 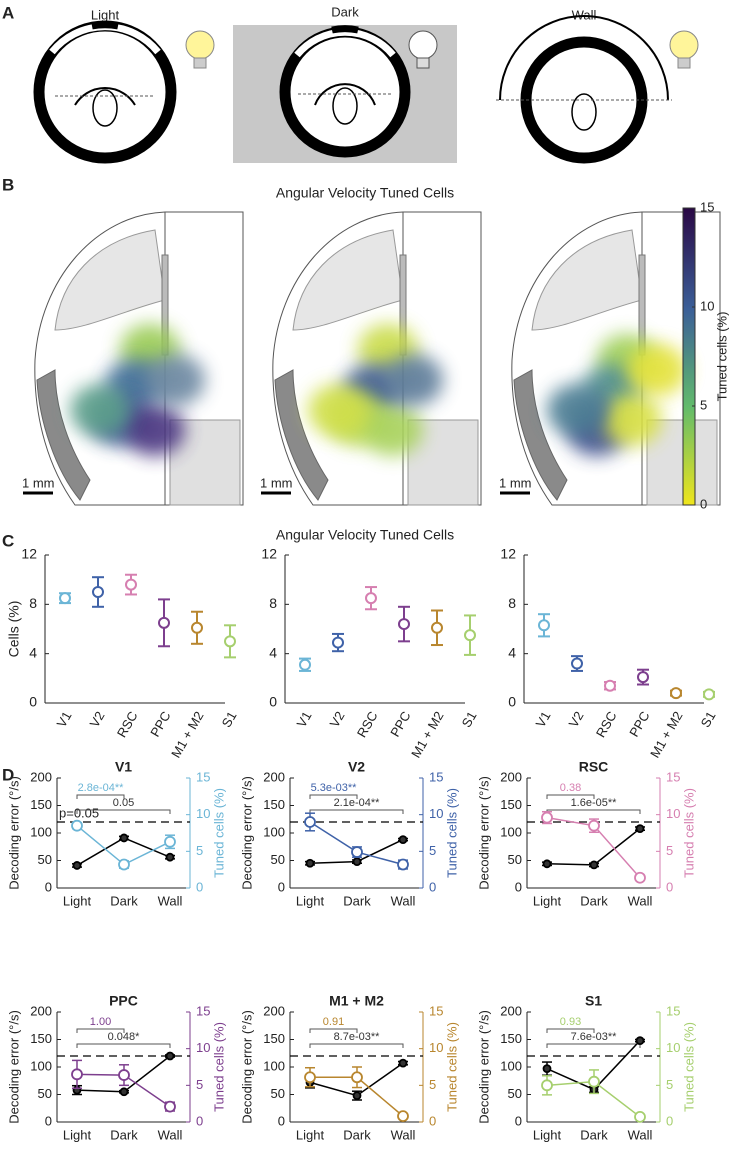 I want to click on colorbar-tick-label: 15, so click(x=707, y=206).